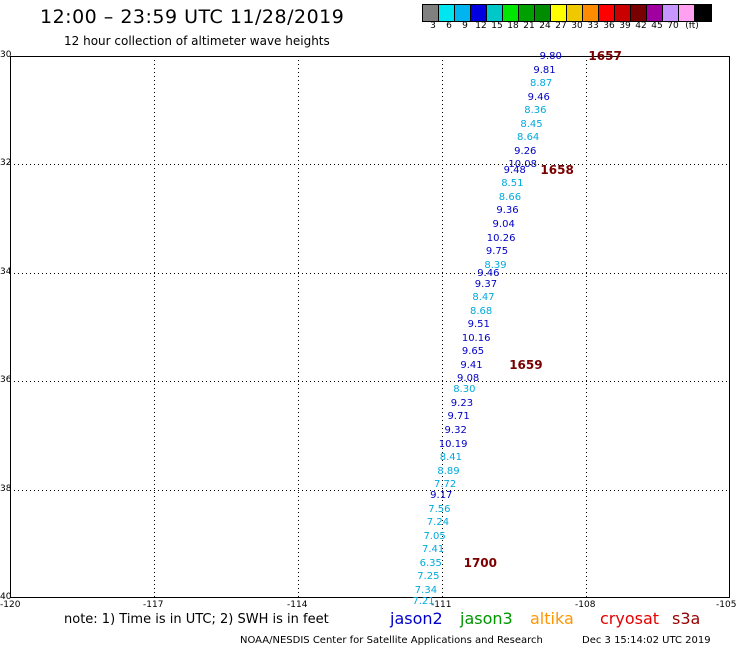  Describe the element at coordinates (453, 444) in the screenshot. I see `wave-height-value: 10.19` at that location.